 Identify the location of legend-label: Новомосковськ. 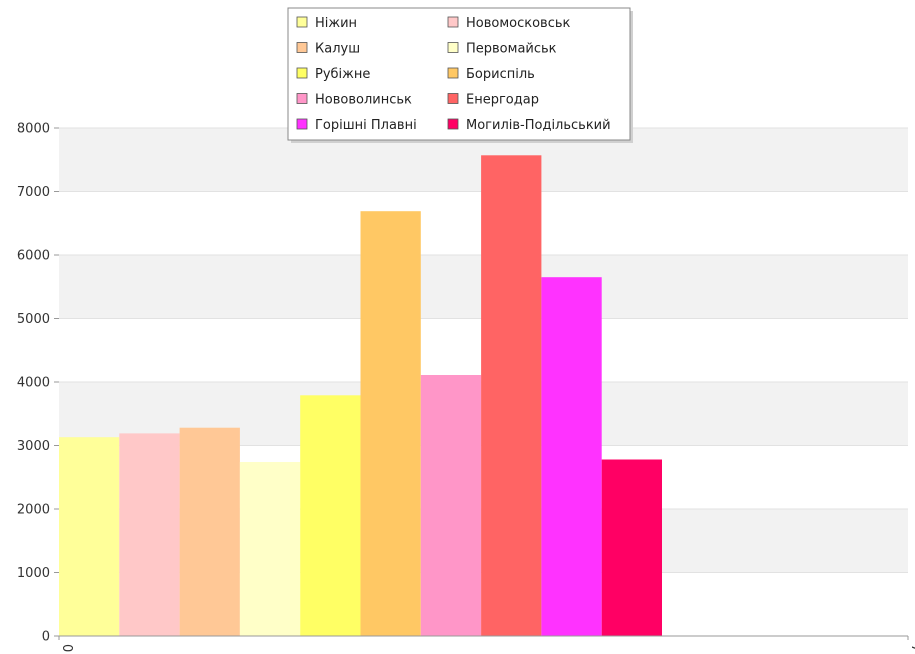
(518, 23).